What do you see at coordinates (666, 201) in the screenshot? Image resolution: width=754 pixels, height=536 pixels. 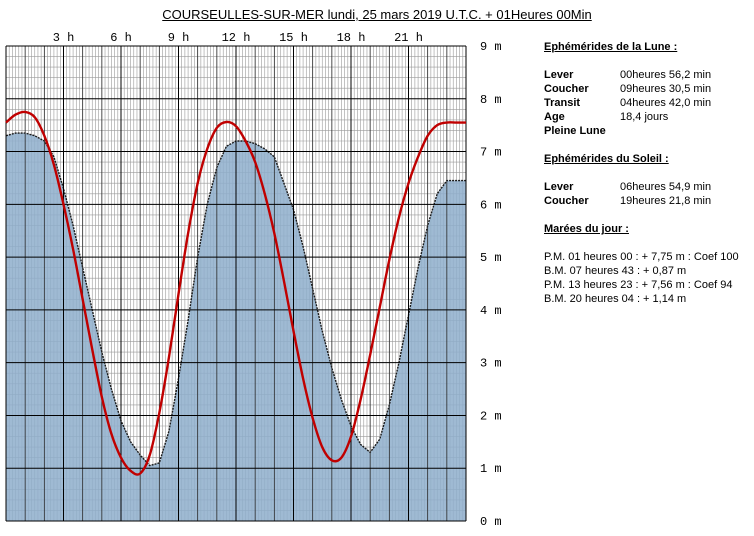 I see `sun-value: 19heures 21,8 min` at bounding box center [666, 201].